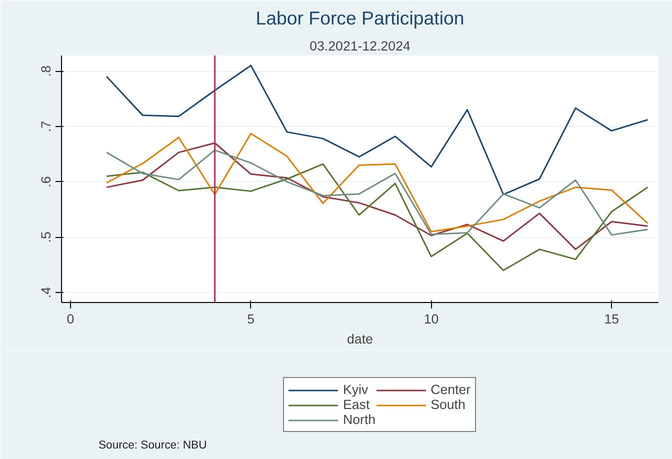 This screenshot has height=459, width=672. What do you see at coordinates (360, 46) in the screenshot?
I see `chart-subtitle: 03.2021-12.2024` at bounding box center [360, 46].